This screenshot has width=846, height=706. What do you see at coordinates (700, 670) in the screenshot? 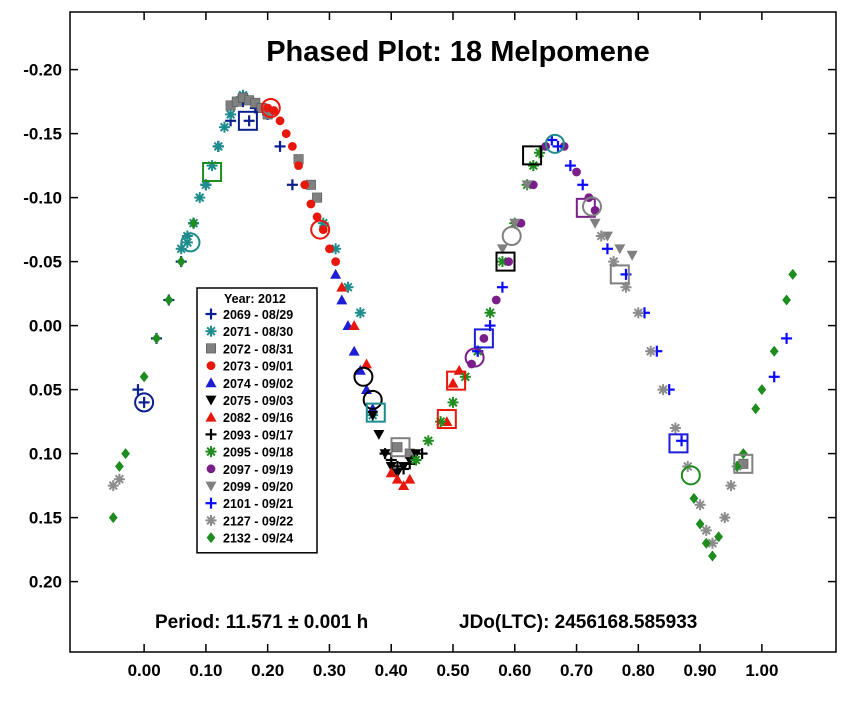
I see `x-tick-label: 0.90` at bounding box center [700, 670].